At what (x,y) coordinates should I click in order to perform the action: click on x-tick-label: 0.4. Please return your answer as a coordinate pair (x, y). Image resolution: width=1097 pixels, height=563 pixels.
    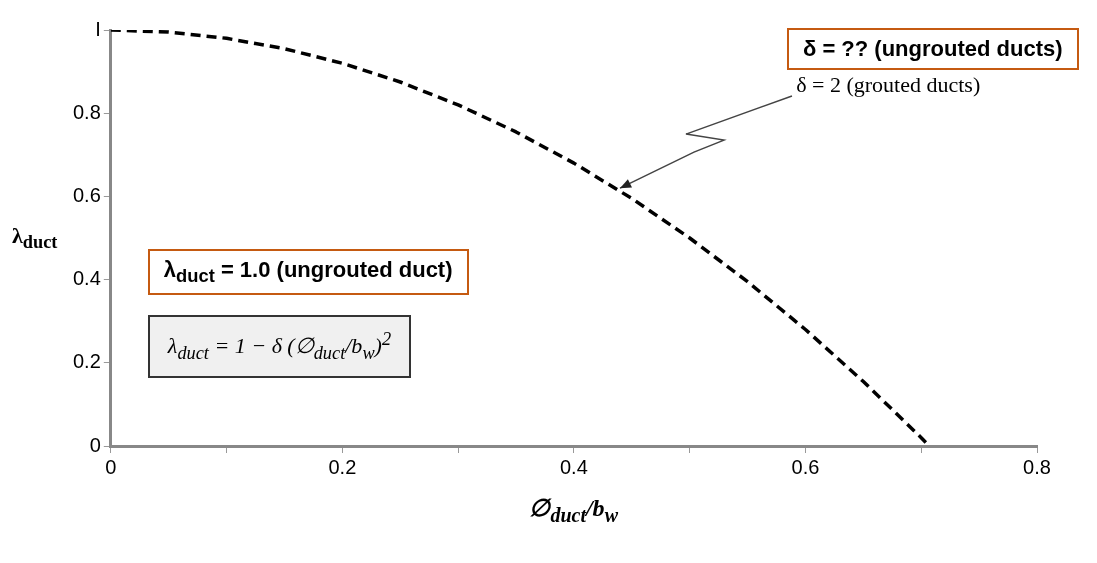
    Looking at the image, I should click on (574, 466).